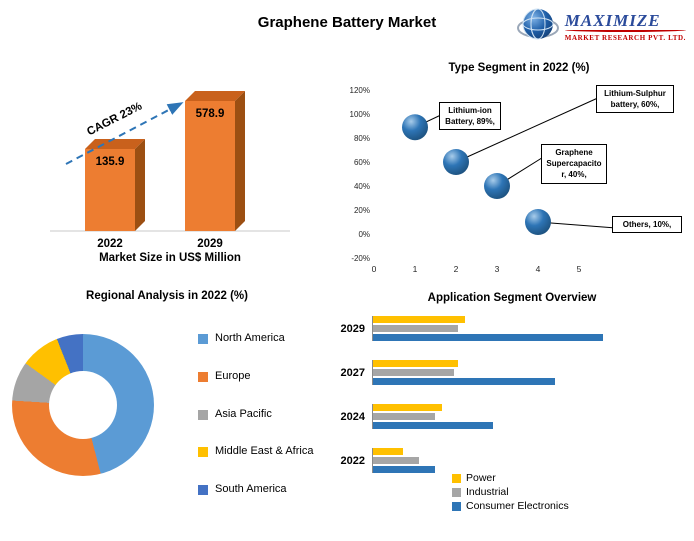 The image size is (694, 541). I want to click on donut-chart, so click(83, 405).